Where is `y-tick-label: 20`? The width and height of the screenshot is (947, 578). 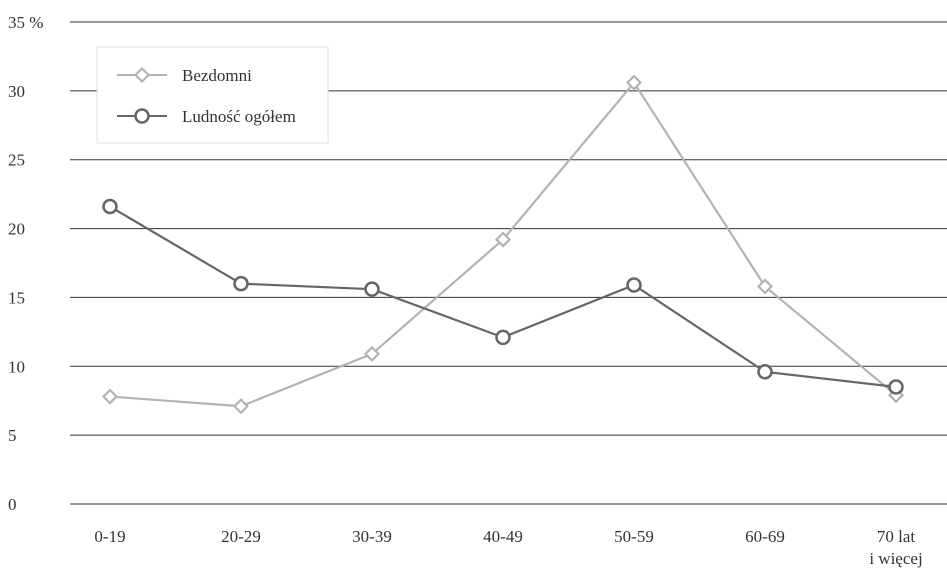
y-tick-label: 20 is located at coordinates (16, 229).